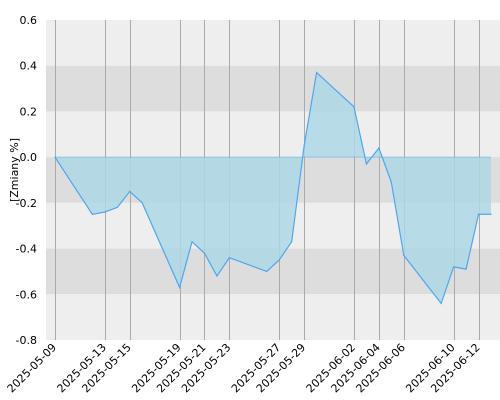 Image resolution: width=500 pixels, height=400 pixels. What do you see at coordinates (26, 340) in the screenshot?
I see `y-tick-label: -0.8` at bounding box center [26, 340].